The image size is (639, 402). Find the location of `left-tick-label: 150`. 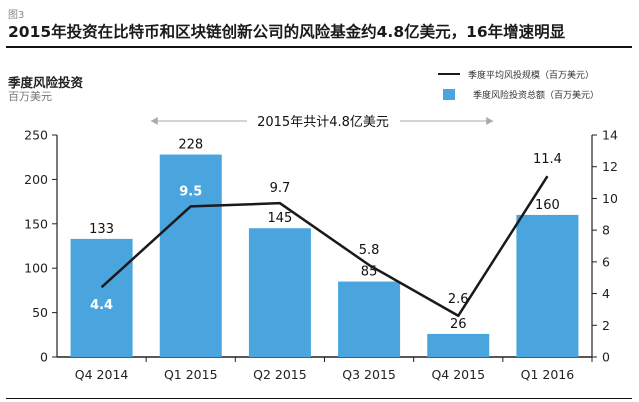

left-tick-label: 150 is located at coordinates (36, 223).